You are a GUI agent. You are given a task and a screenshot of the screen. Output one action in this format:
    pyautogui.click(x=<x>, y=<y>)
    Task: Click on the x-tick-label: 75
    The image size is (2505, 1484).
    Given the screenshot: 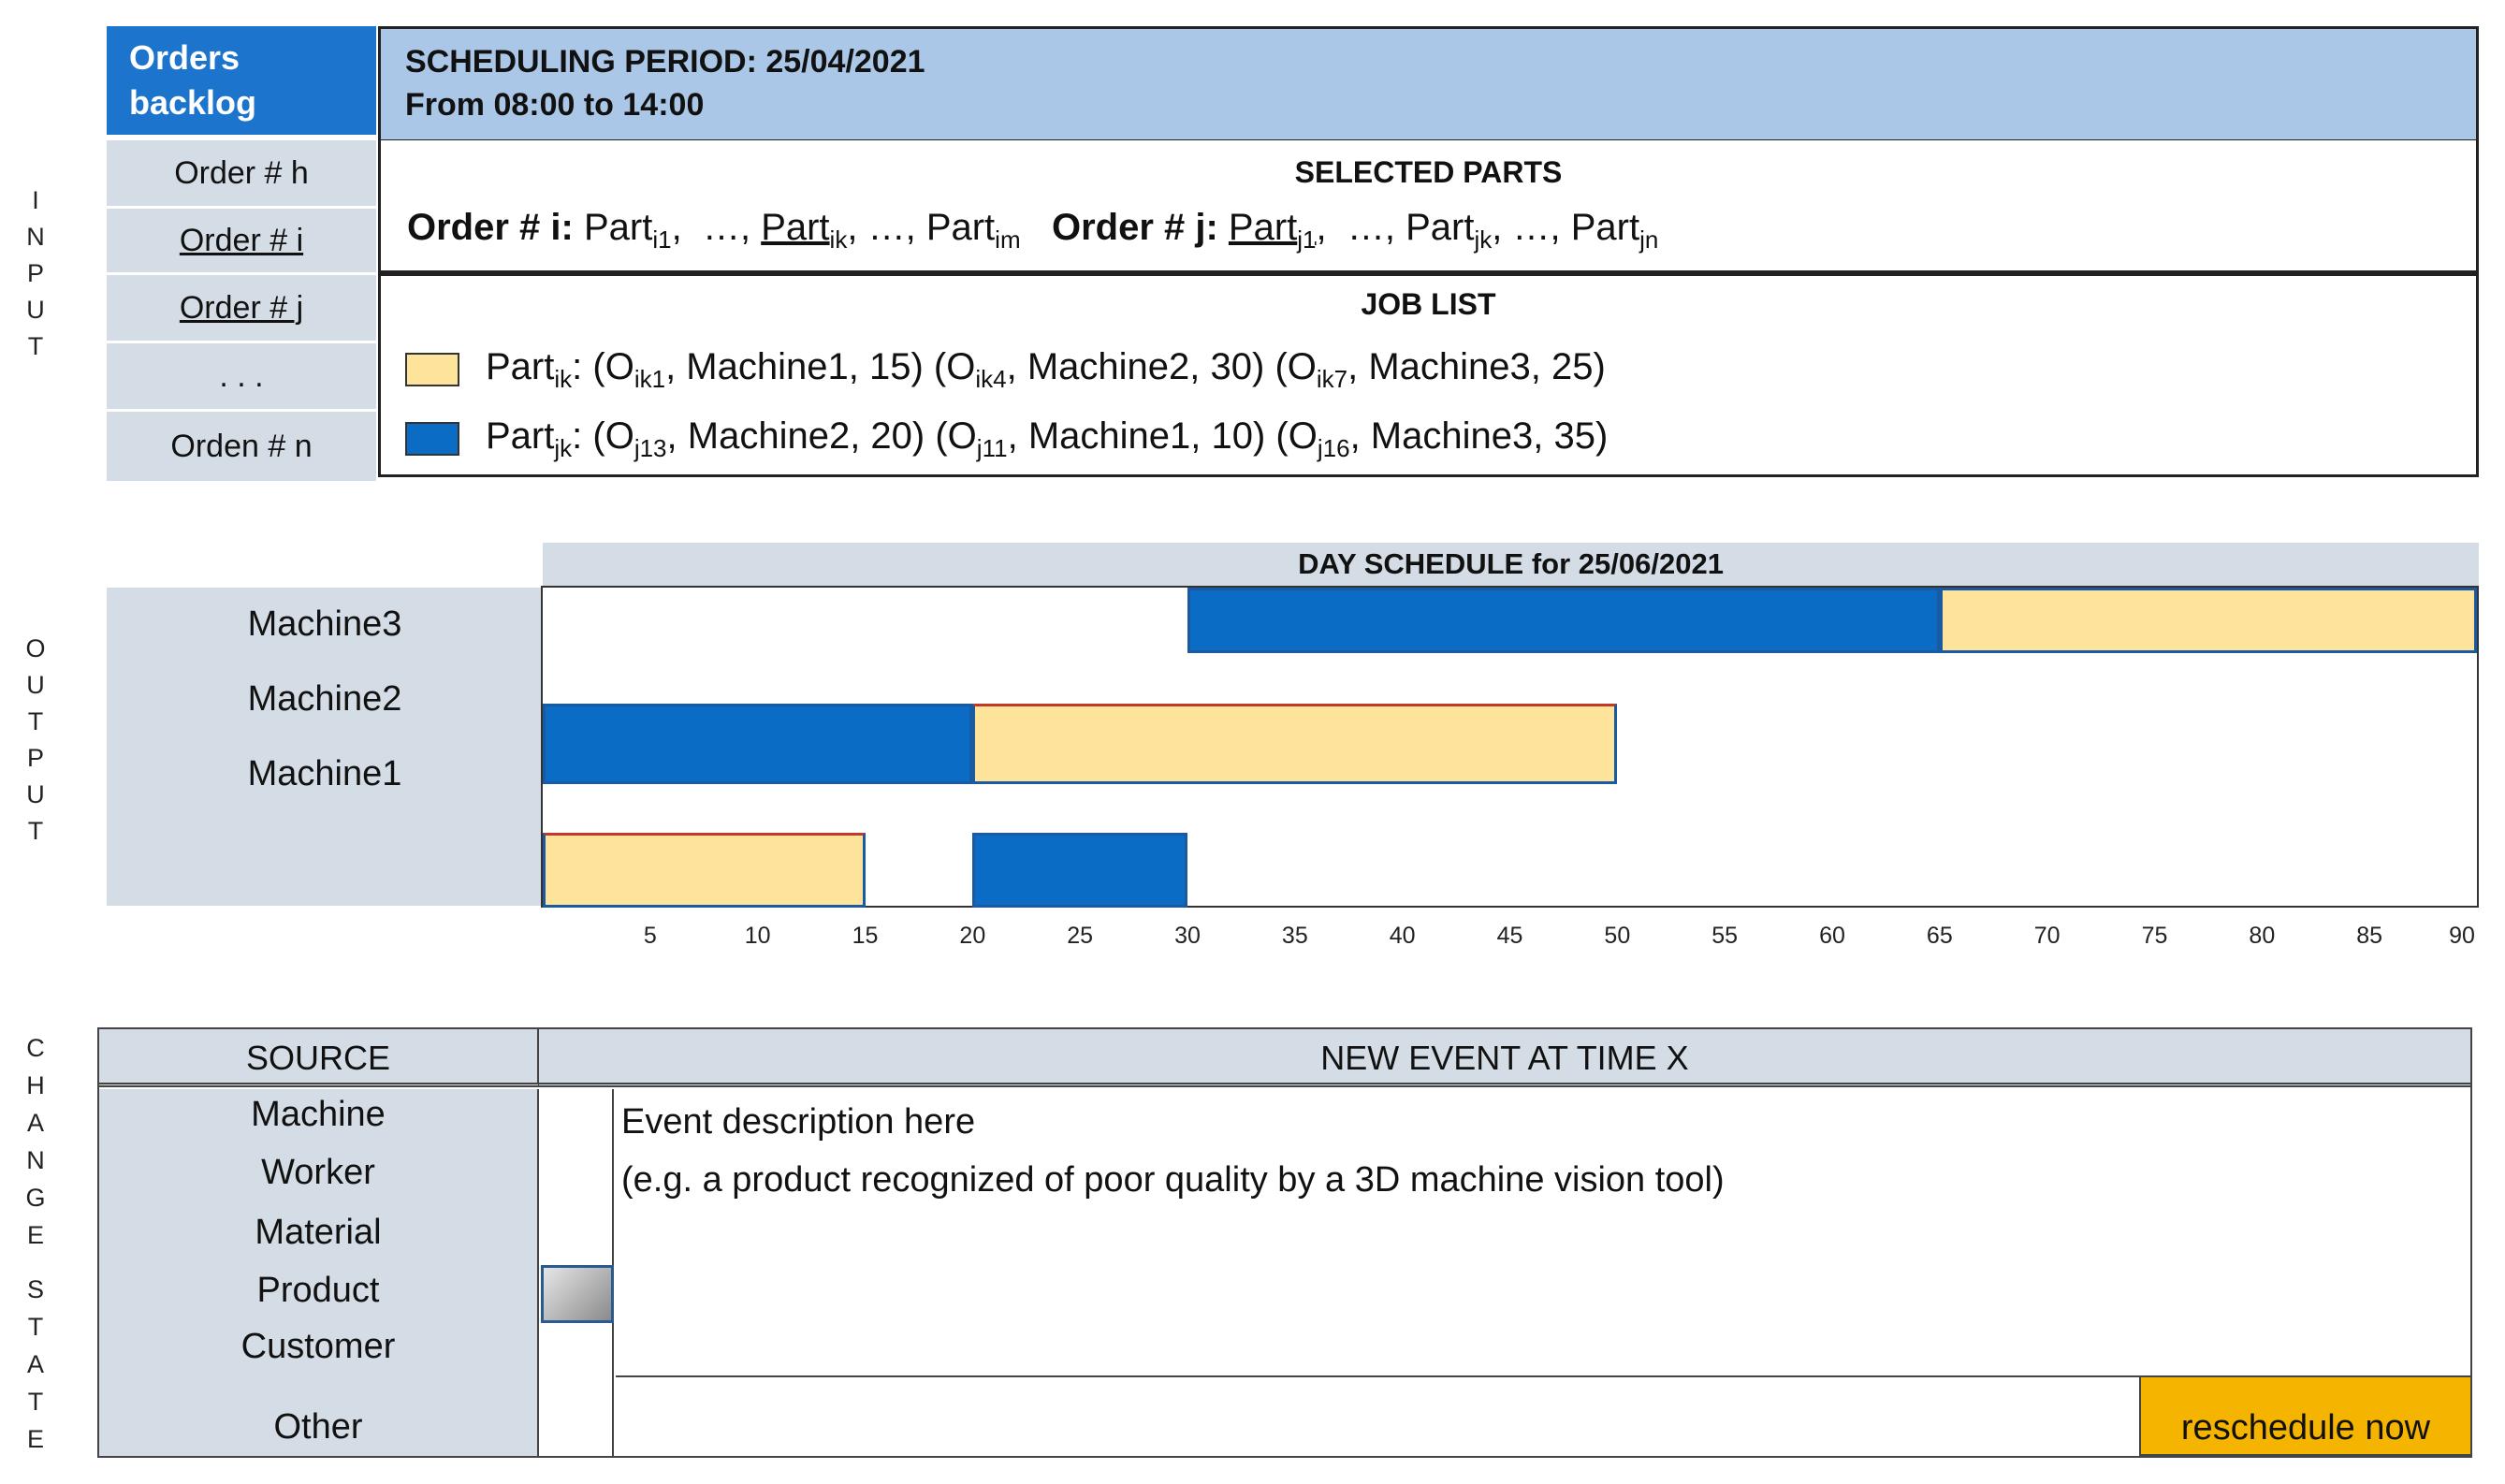 What is the action you would take?
    pyautogui.click(x=2154, y=936)
    